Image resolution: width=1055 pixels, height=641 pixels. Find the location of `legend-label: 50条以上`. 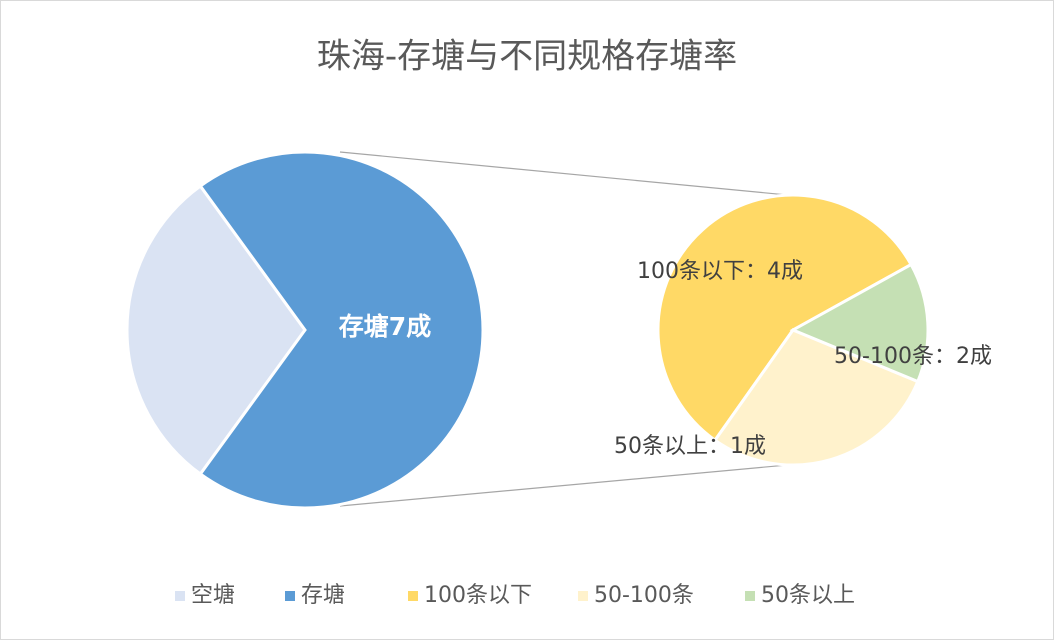

legend-label: 50条以上 is located at coordinates (808, 595).